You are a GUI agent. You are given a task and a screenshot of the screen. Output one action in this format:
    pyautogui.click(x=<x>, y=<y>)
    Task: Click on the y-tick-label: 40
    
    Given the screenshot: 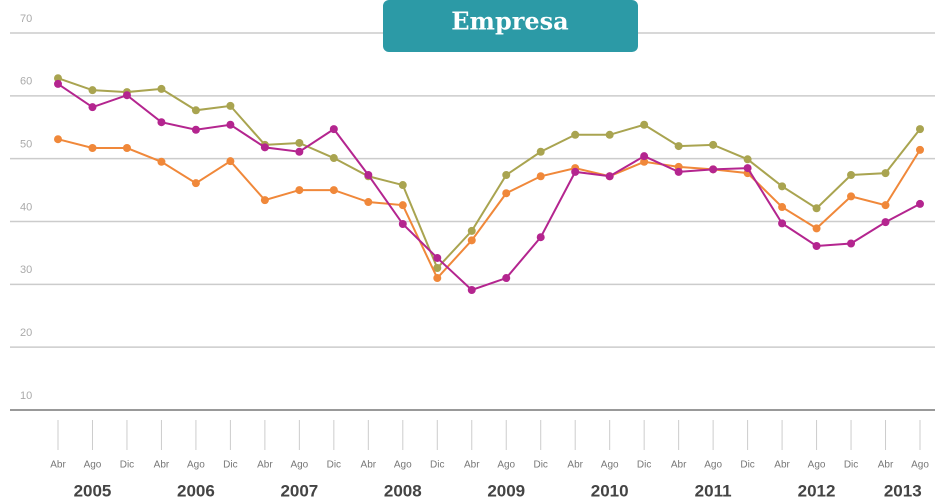 What is the action you would take?
    pyautogui.click(x=26, y=207)
    